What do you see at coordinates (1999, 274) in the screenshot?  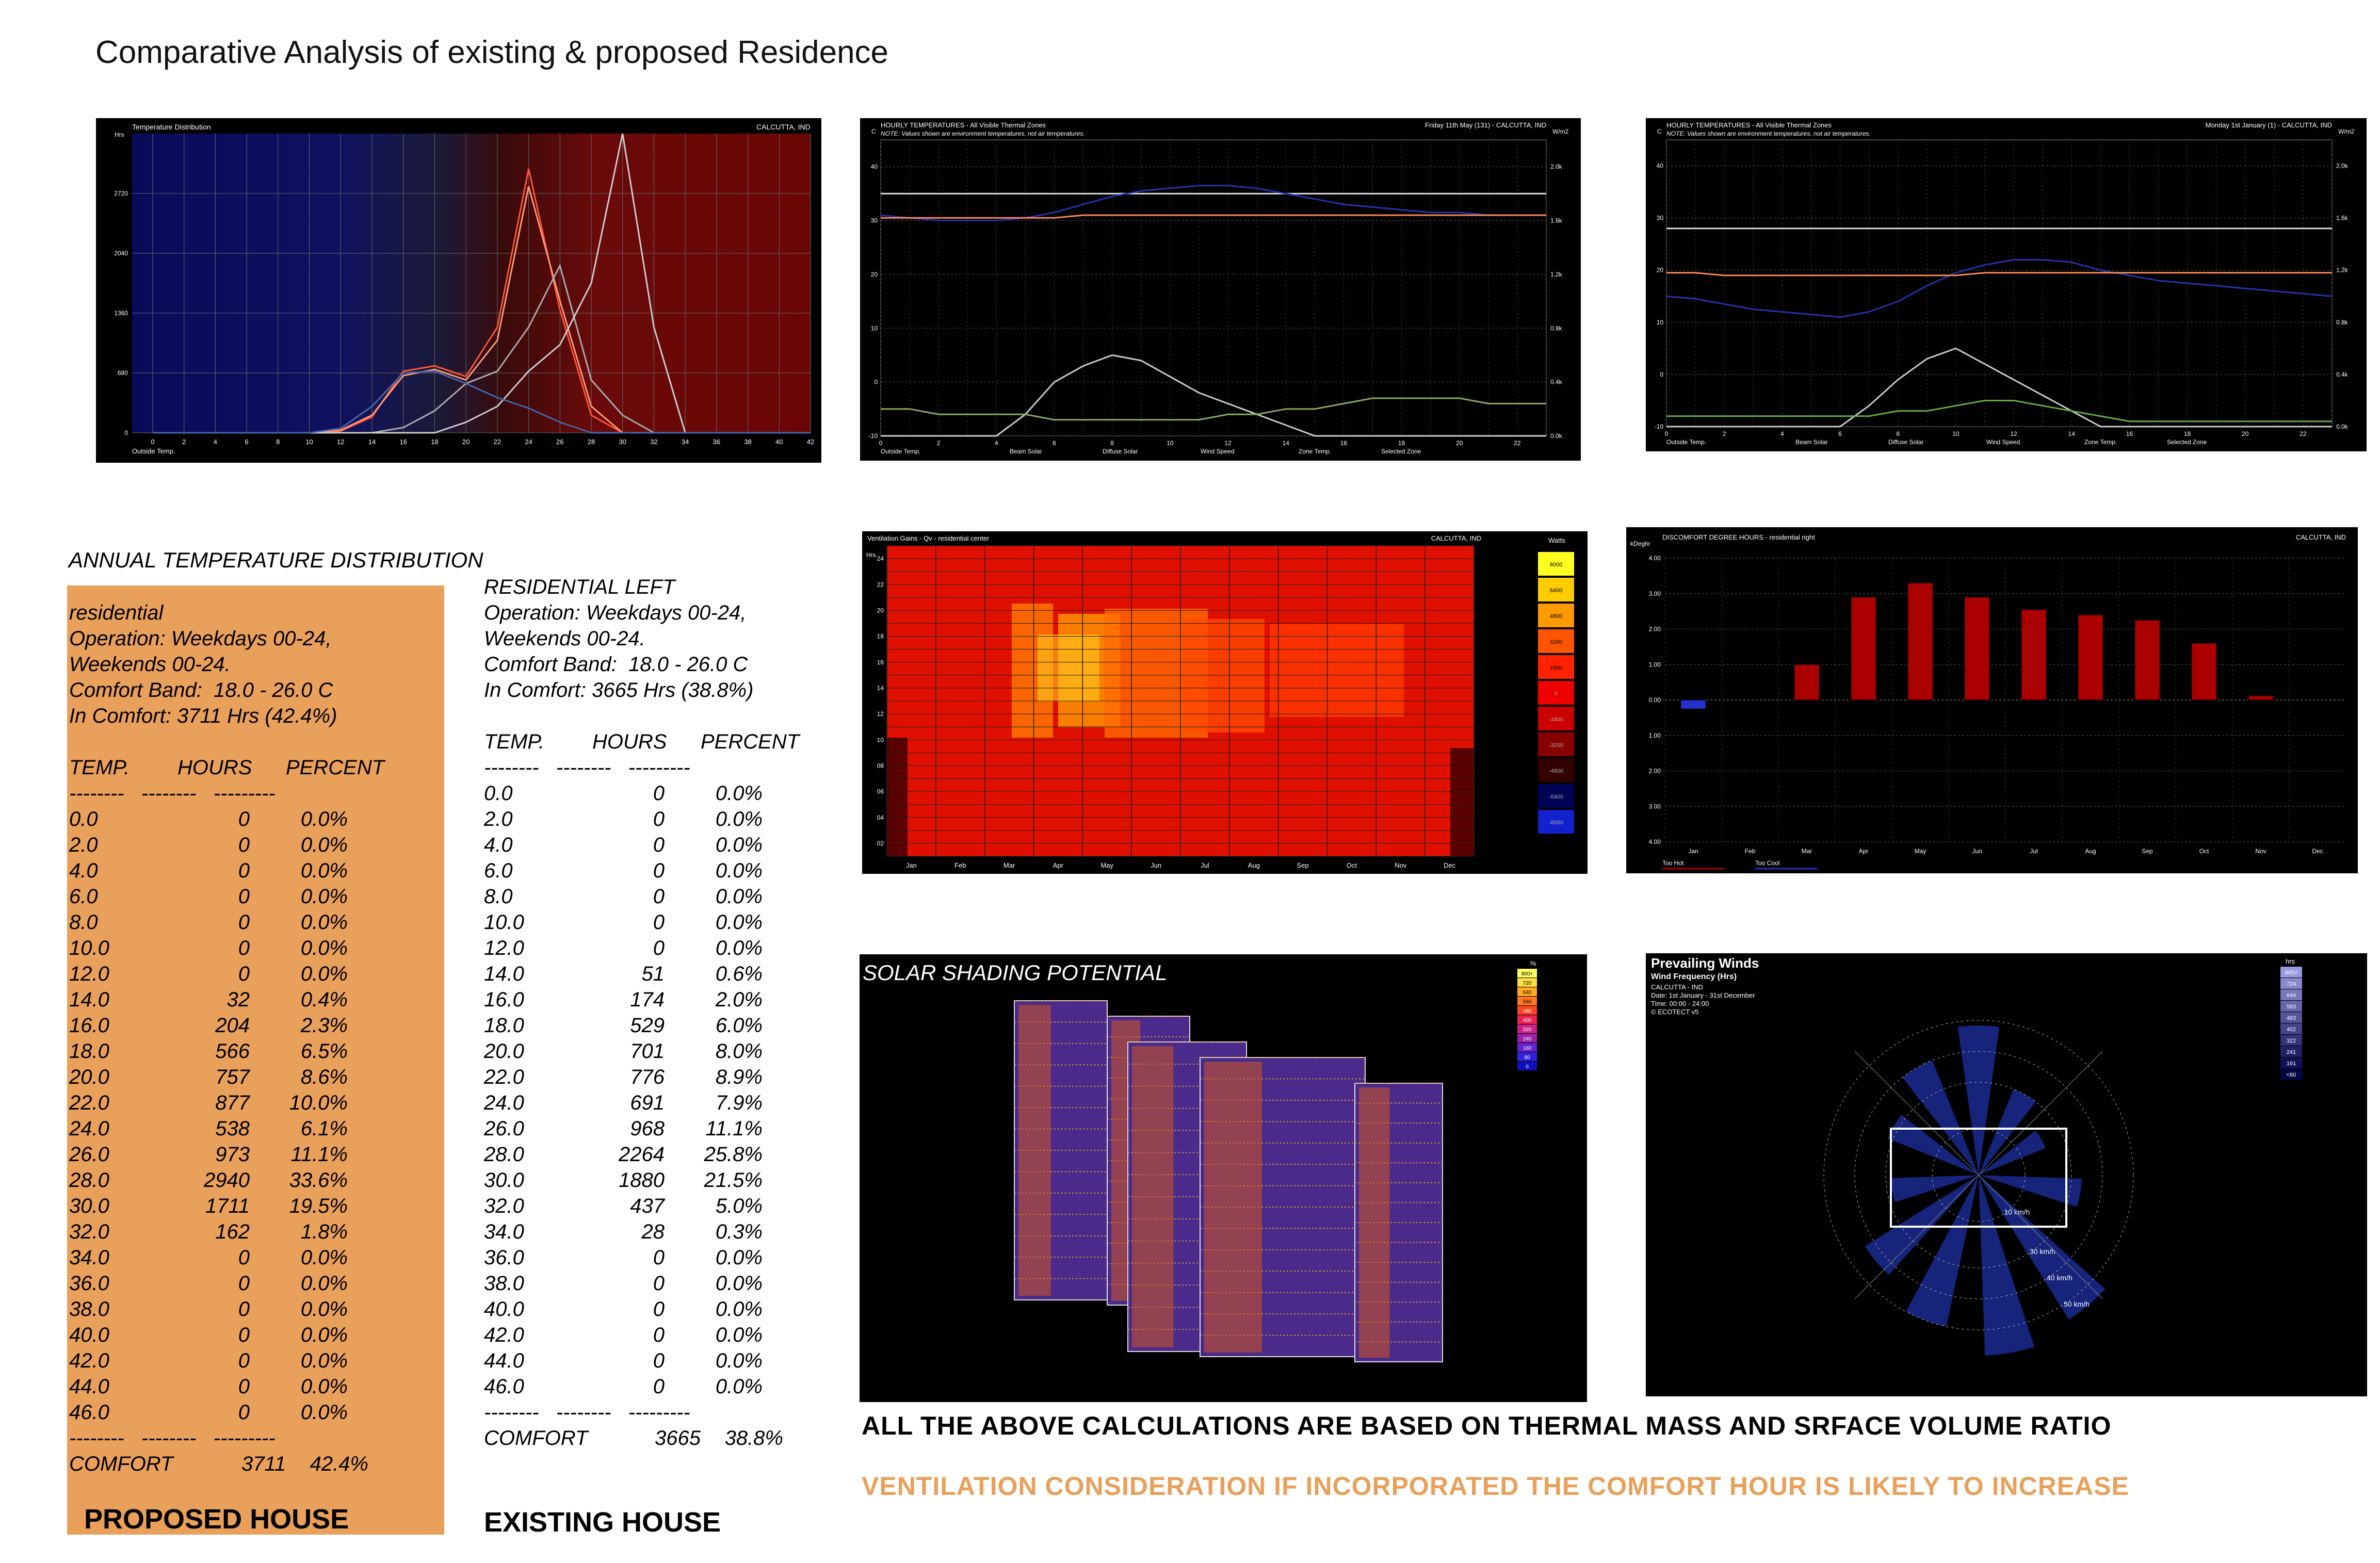 I see `series-line` at bounding box center [1999, 274].